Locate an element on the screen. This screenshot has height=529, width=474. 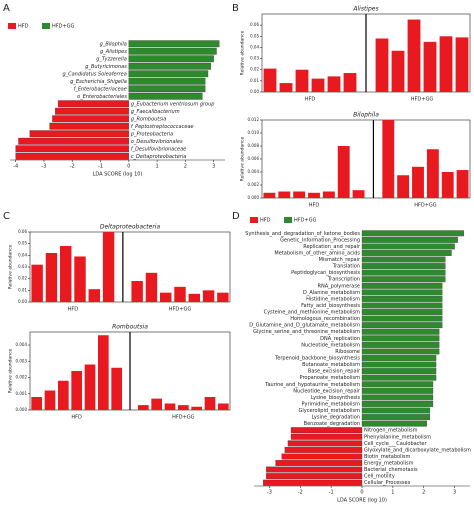
x-tick-label: -2 is located at coordinates (72, 167).